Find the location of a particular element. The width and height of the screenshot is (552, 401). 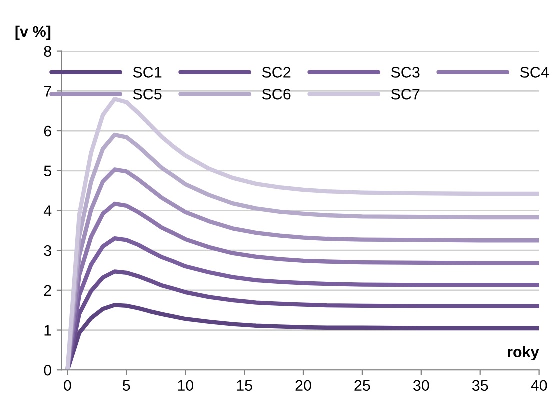

x-tick-label: 5 is located at coordinates (126, 386).